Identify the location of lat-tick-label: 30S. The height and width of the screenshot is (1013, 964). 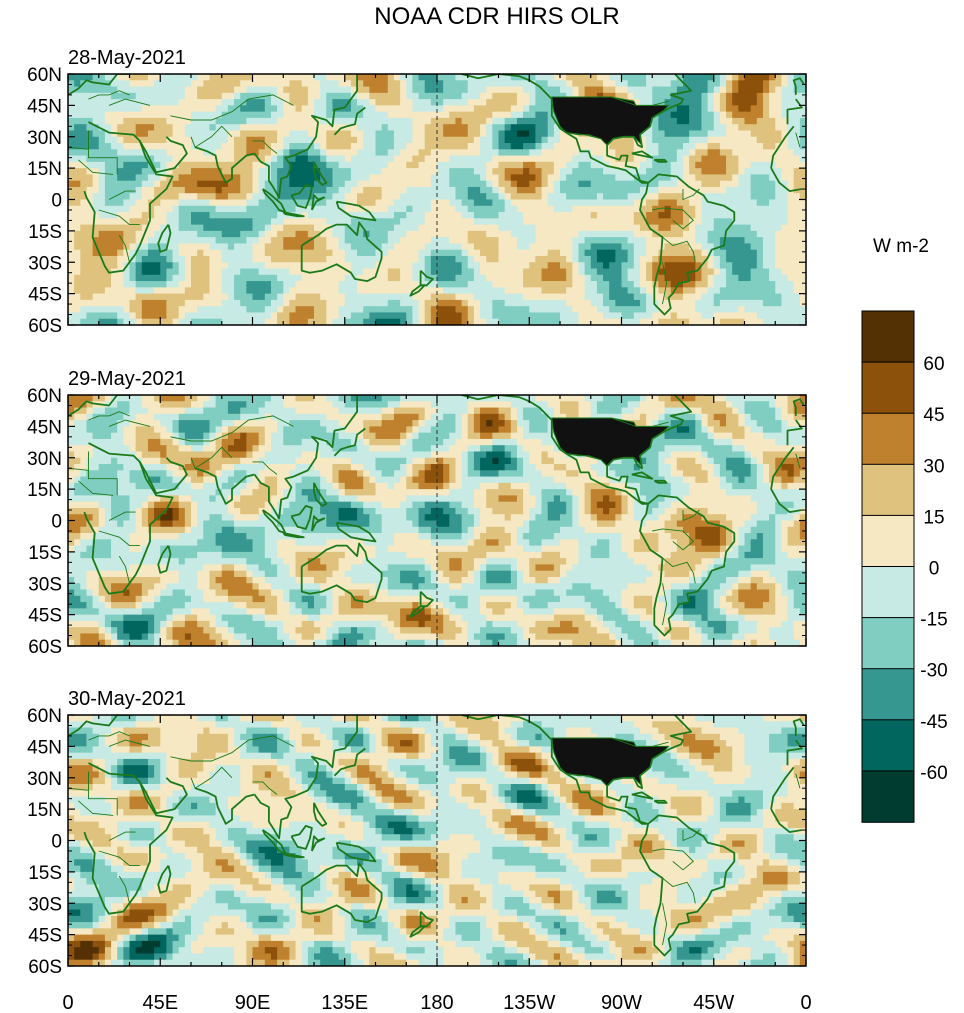
(45, 263).